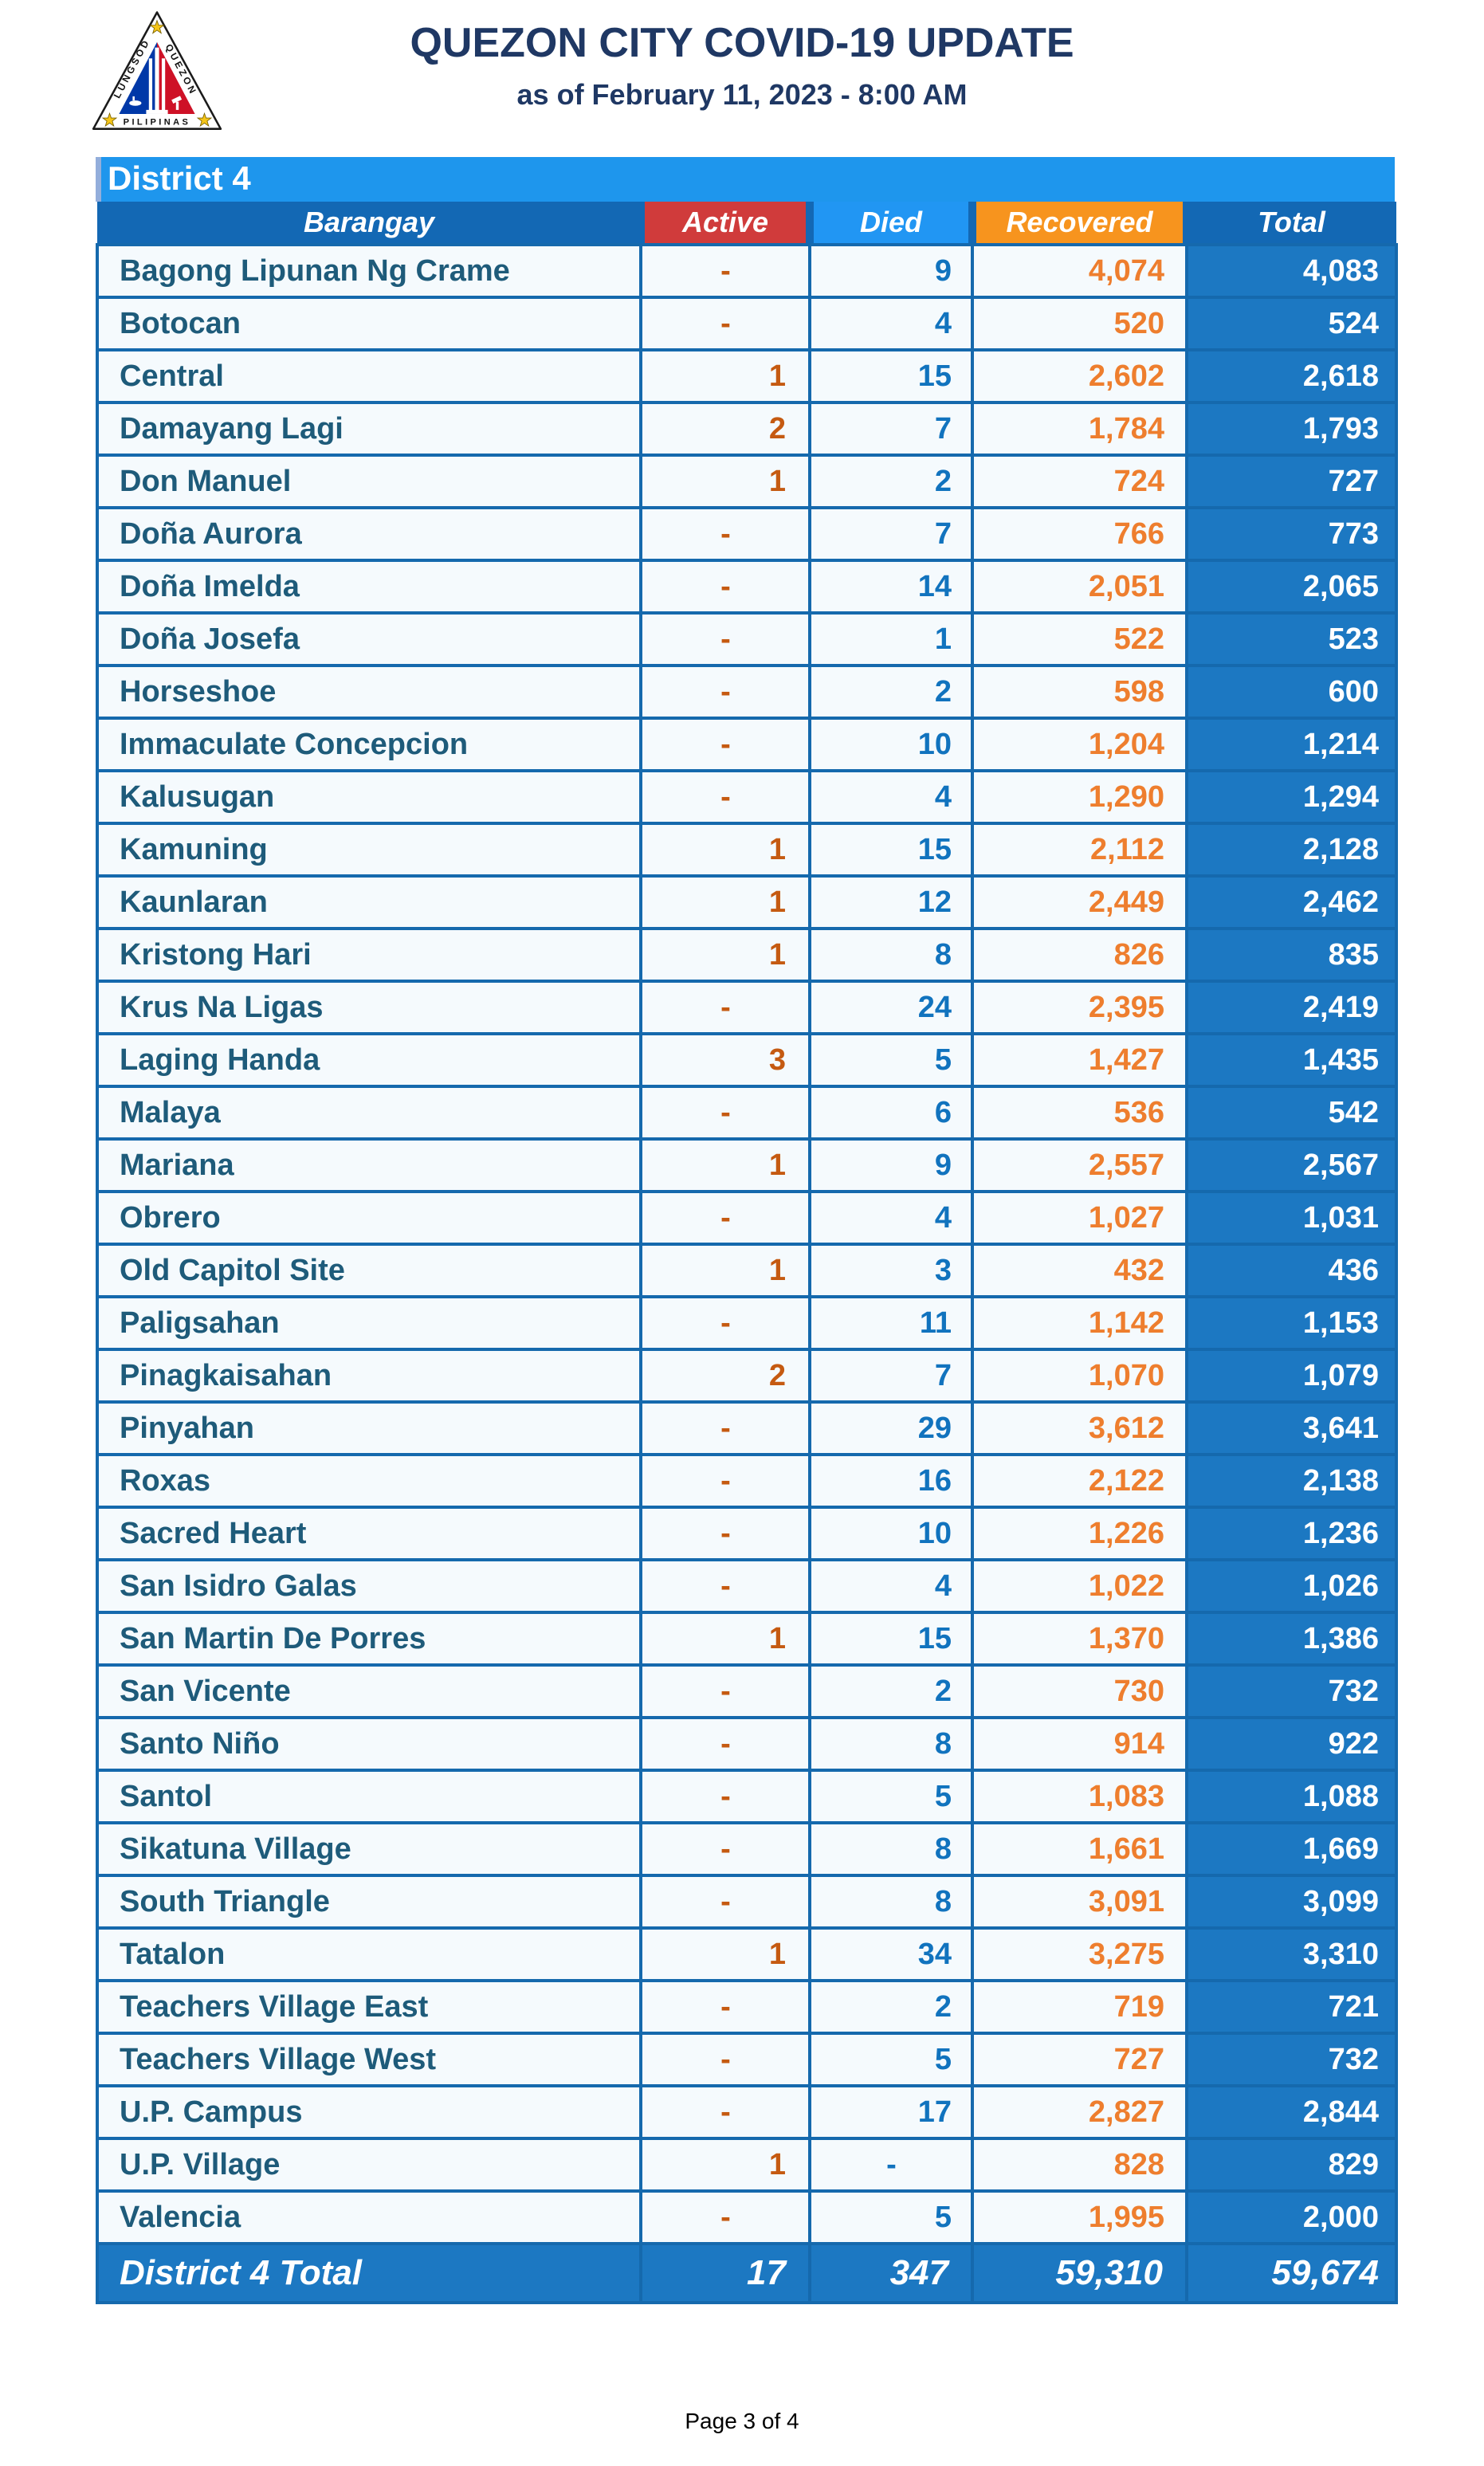  What do you see at coordinates (747, 692) in the screenshot?
I see `table-row: Horseshoe -2 598 600` at bounding box center [747, 692].